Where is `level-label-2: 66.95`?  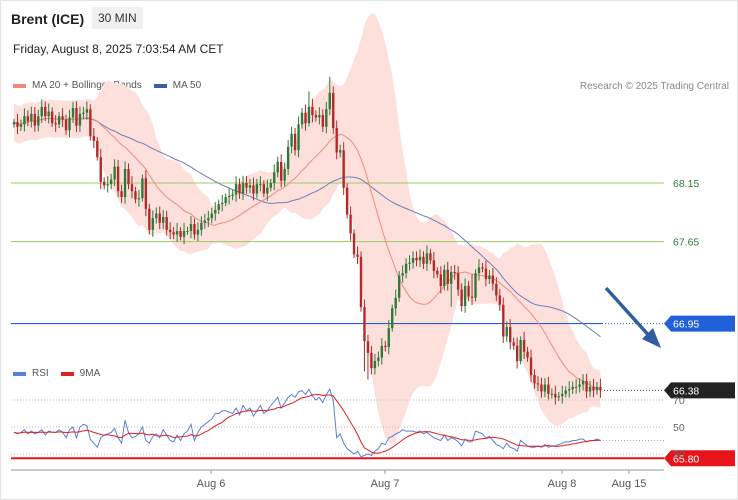
level-label-2: 66.95 is located at coordinates (686, 325).